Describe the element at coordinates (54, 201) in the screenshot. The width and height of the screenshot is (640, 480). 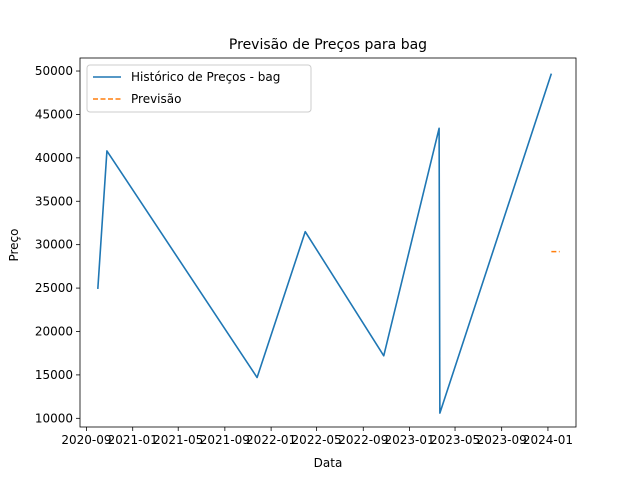
I see `y-tick-label: 35000` at that location.